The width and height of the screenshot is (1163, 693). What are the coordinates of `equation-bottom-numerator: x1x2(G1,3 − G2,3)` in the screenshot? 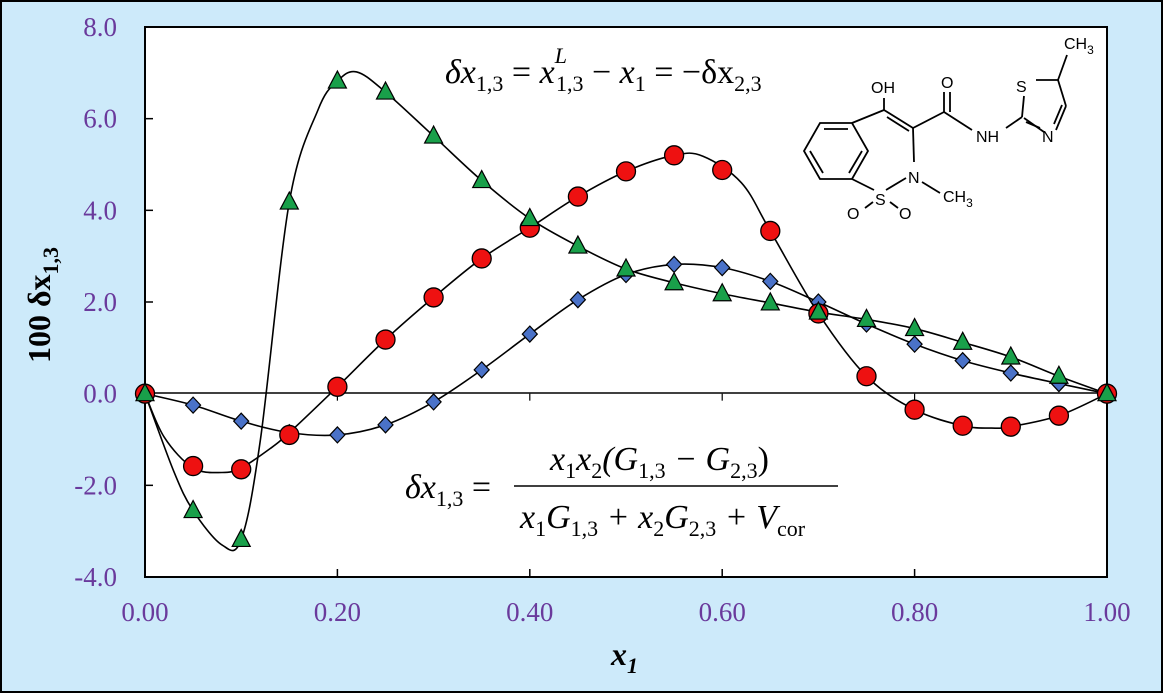 It's located at (659, 462).